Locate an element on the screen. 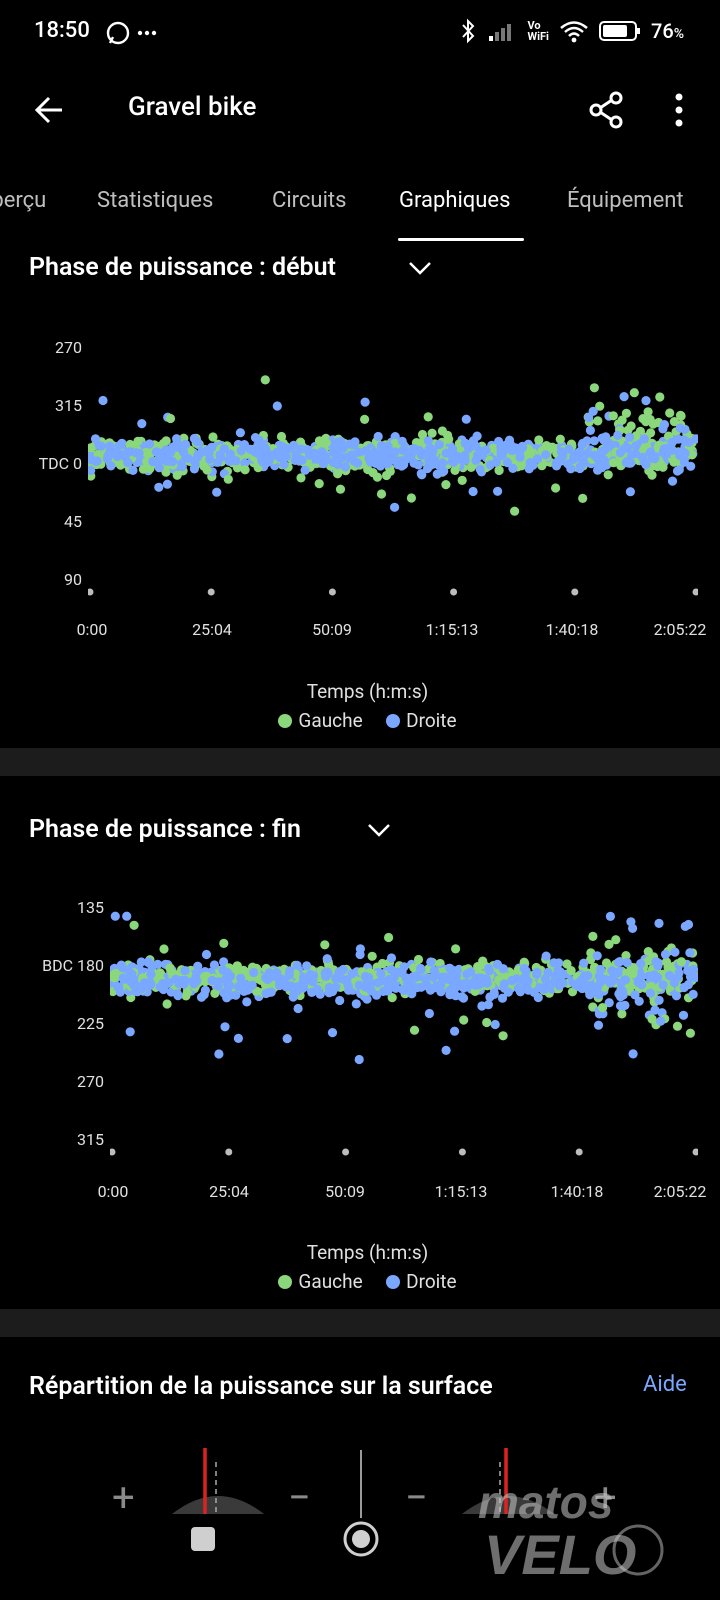 Image resolution: width=720 pixels, height=1600 pixels. tab-apercu: Aperçu is located at coordinates (23, 200).